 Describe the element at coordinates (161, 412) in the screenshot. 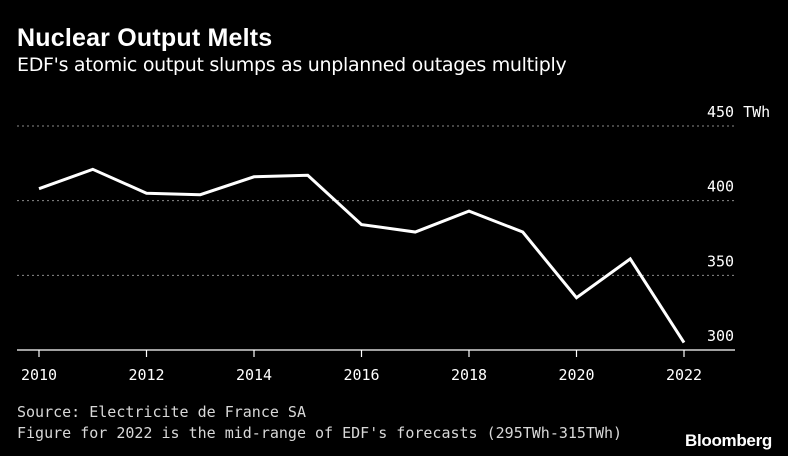

I see `source-note: Source: Electricite de France SA` at that location.